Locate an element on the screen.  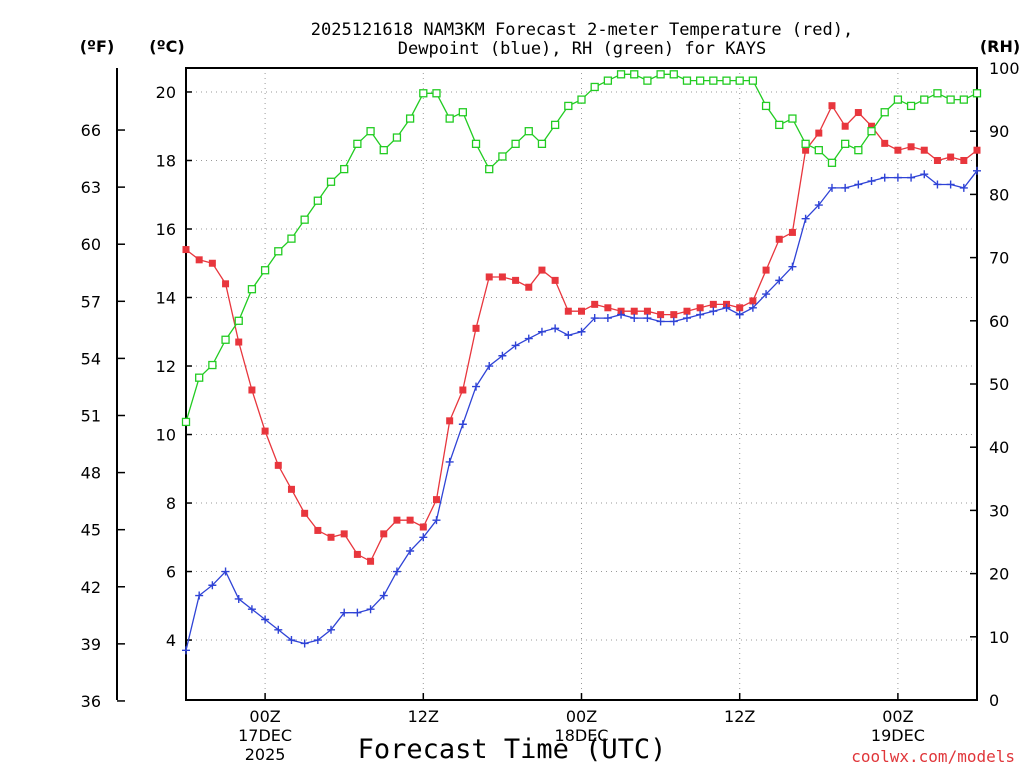
year-label: 2025 is located at coordinates (265, 754).